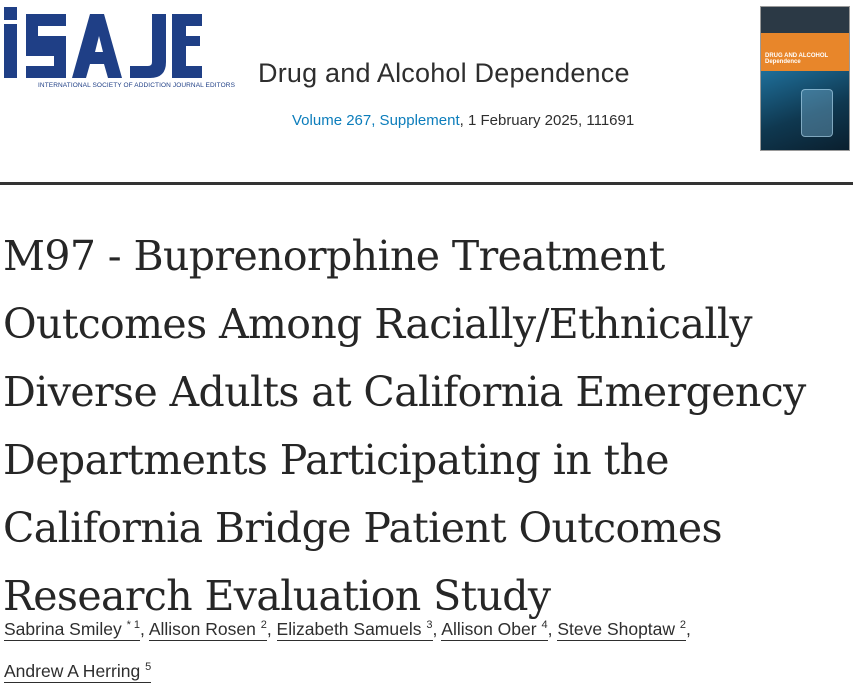 This screenshot has width=853, height=696. I want to click on author-link: Andrew A Herring 5, so click(78, 671).